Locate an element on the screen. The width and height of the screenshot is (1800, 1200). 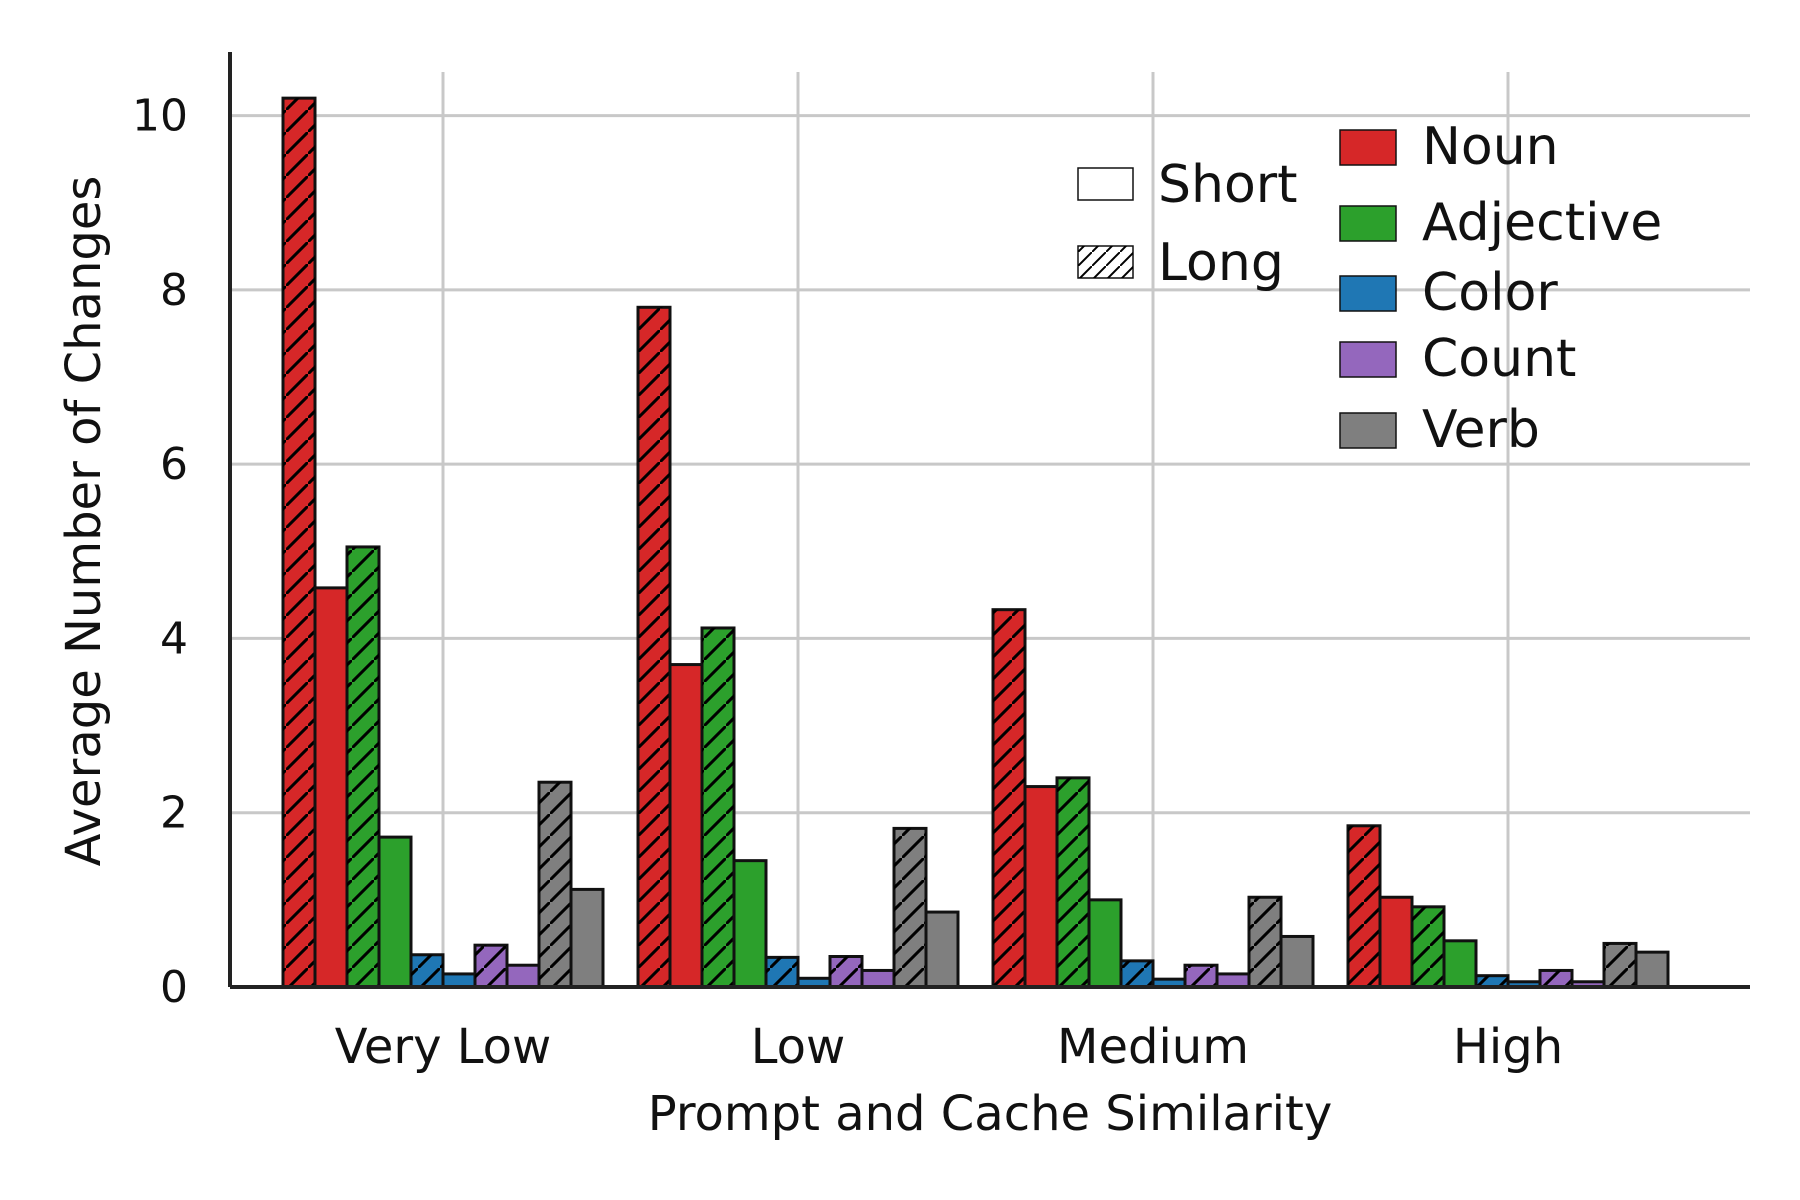
legend-label-color: Color is located at coordinates (1490, 293).